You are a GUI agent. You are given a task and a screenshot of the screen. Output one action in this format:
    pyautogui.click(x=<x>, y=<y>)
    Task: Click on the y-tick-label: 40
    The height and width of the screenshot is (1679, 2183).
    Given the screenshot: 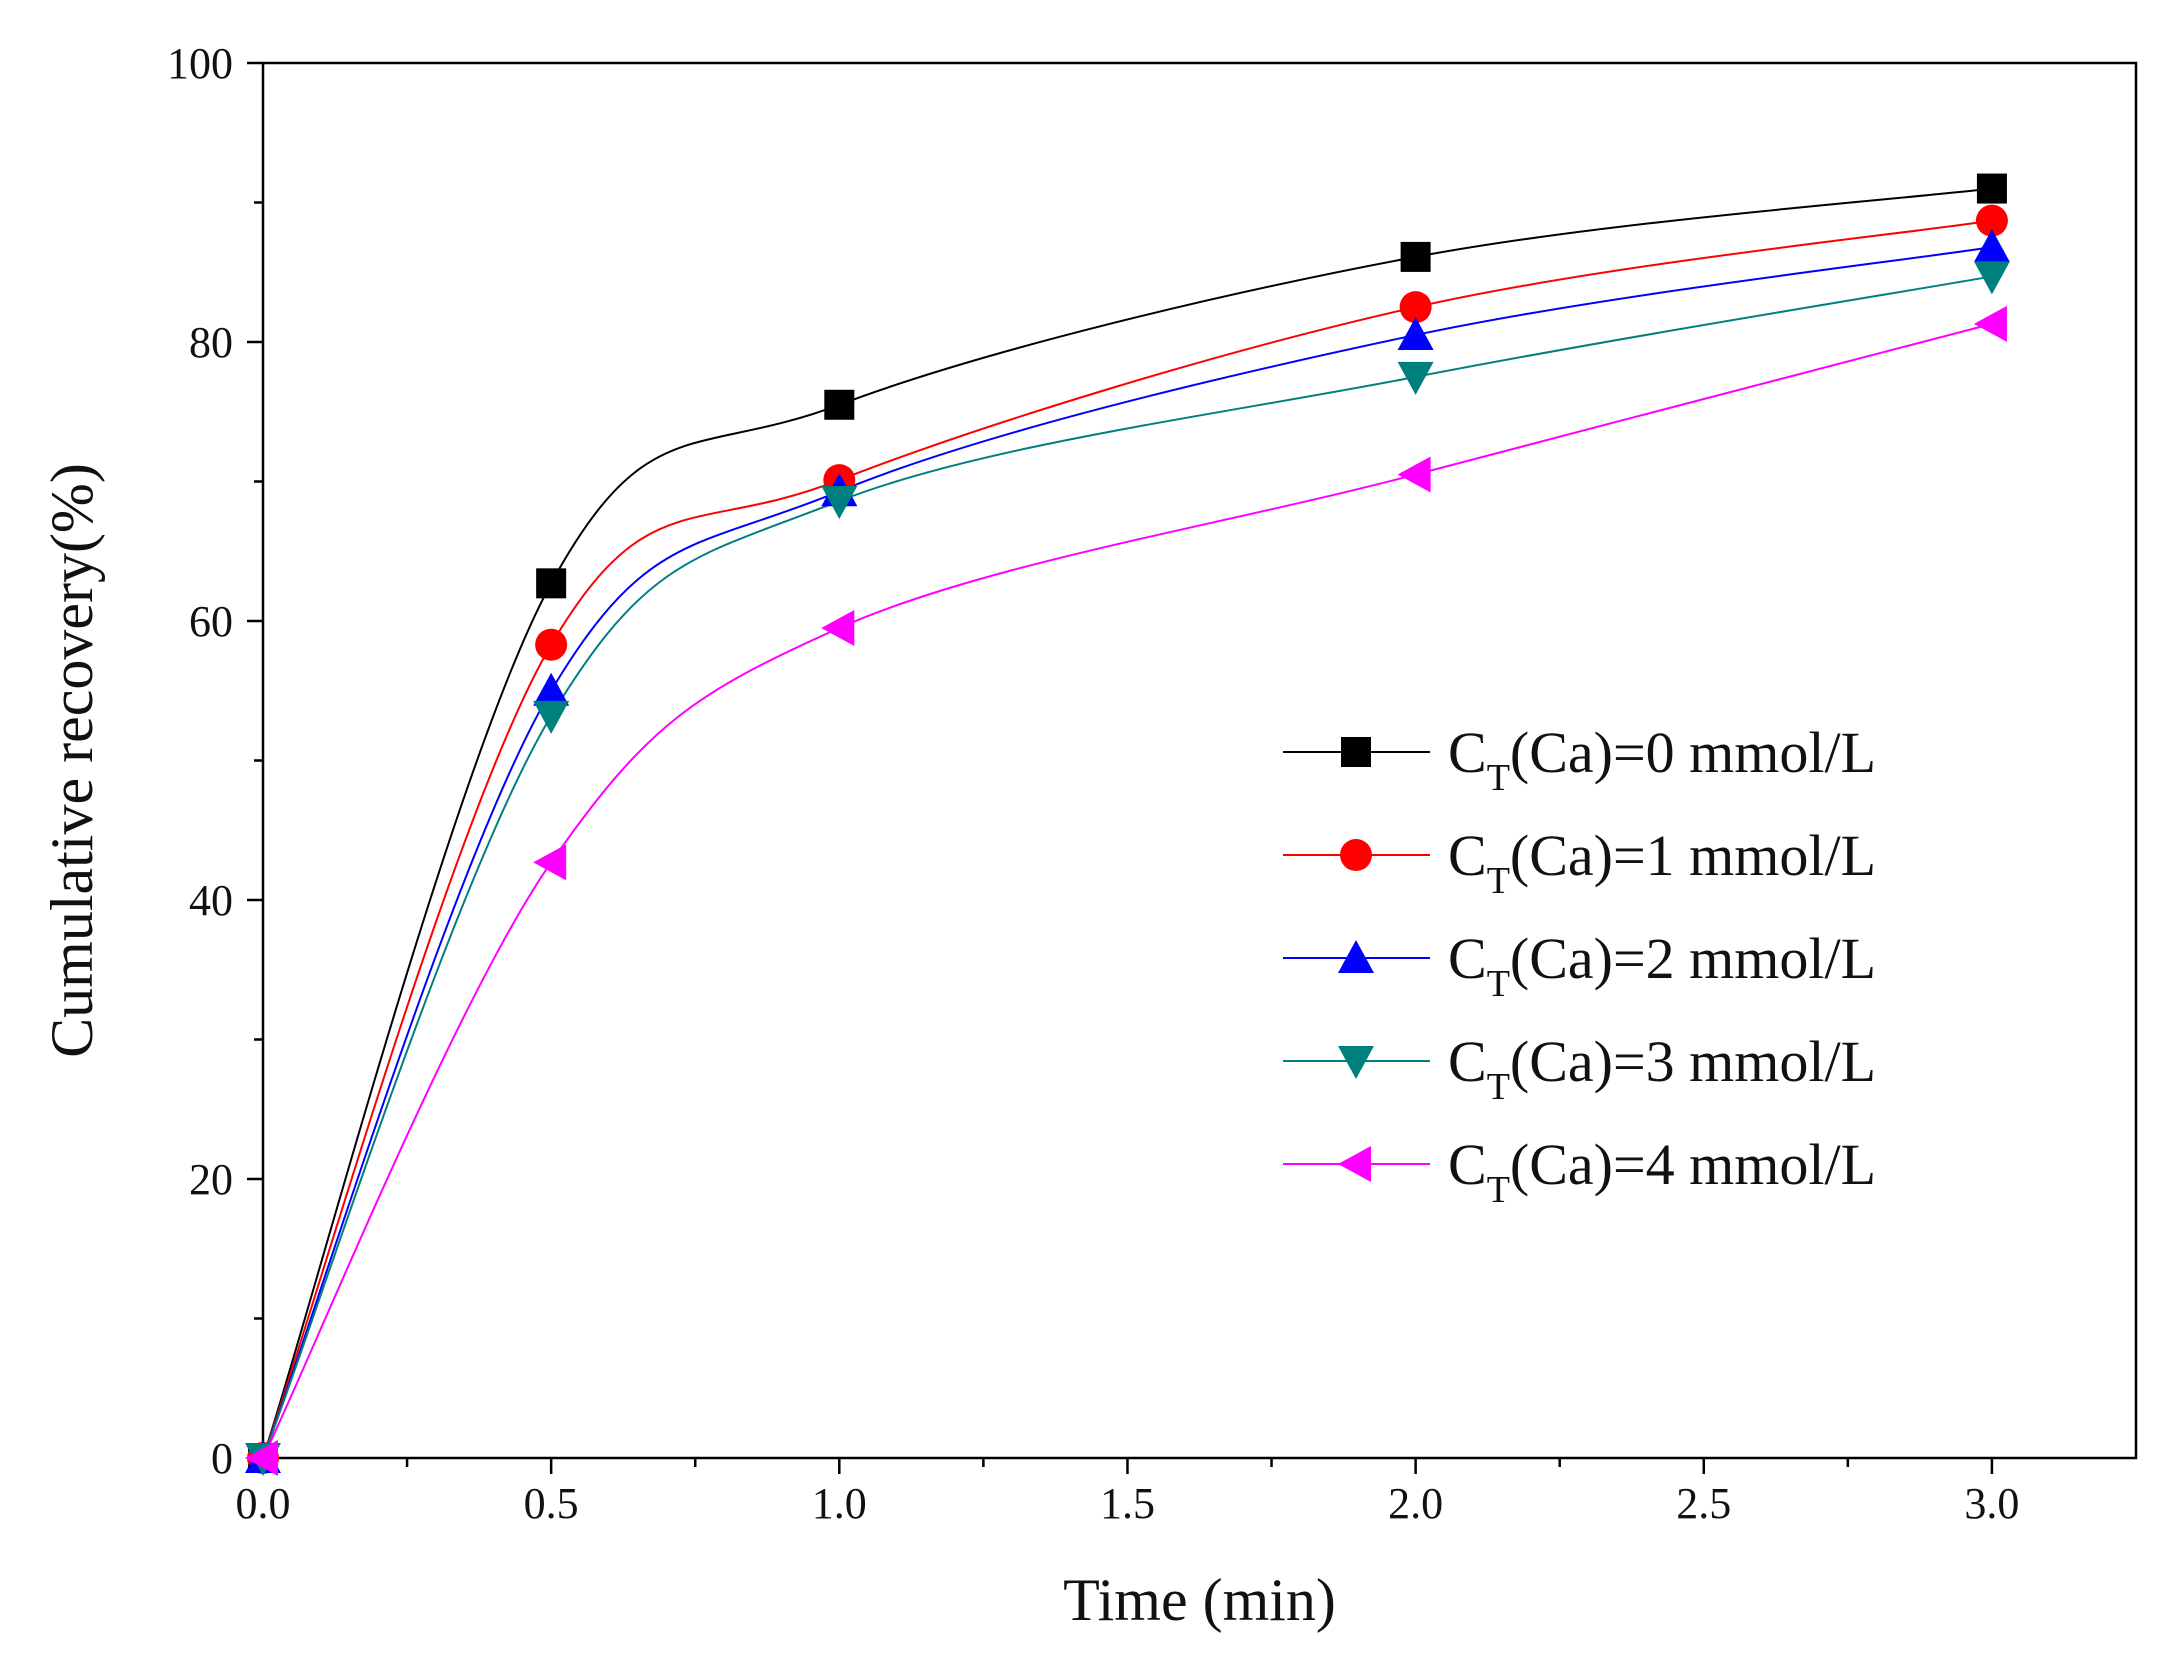 What is the action you would take?
    pyautogui.click(x=211, y=900)
    